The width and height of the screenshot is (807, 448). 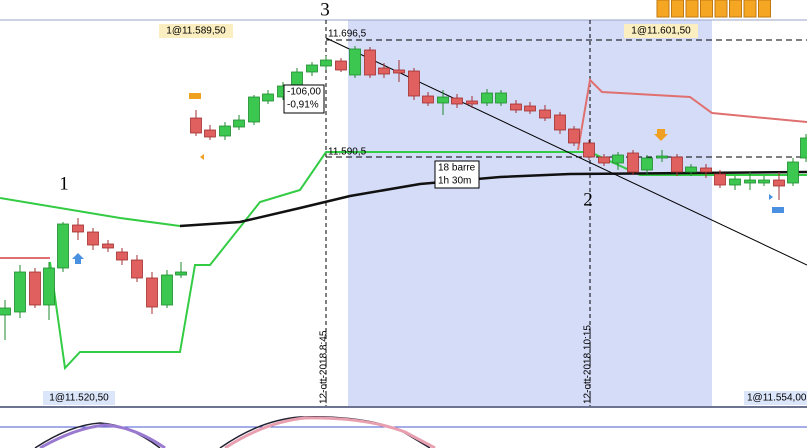 I want to click on order-blocks, so click(x=713, y=9).